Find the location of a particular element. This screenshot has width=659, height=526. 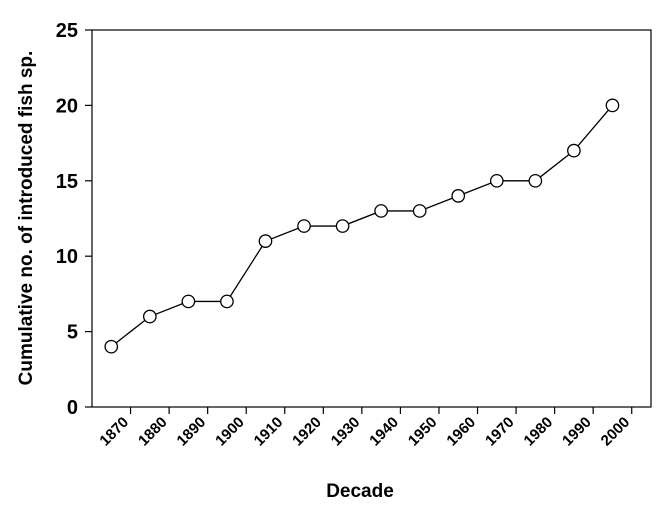

x-tick-label: 1990 is located at coordinates (577, 432).